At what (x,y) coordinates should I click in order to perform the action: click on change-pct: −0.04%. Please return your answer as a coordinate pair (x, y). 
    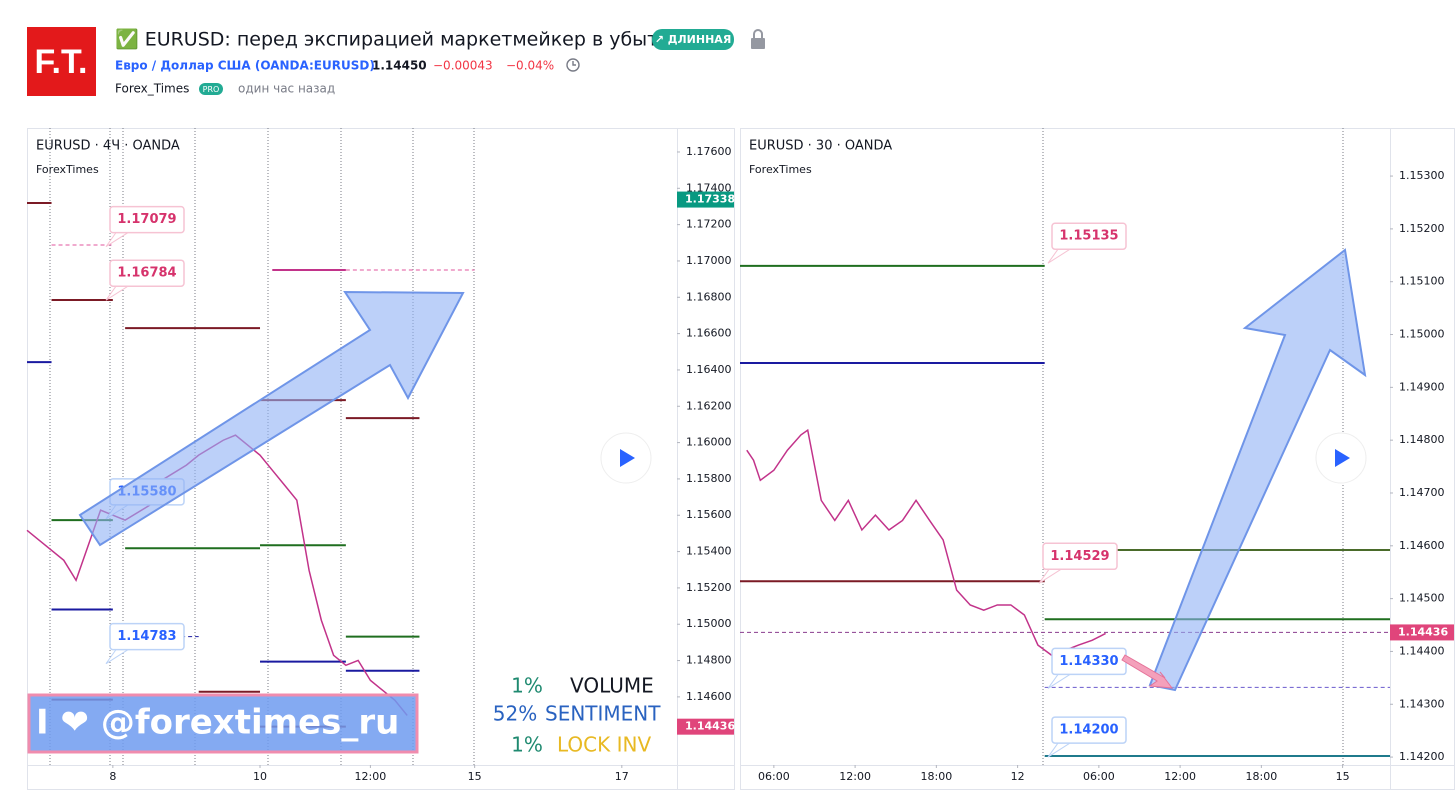
    Looking at the image, I should click on (530, 66).